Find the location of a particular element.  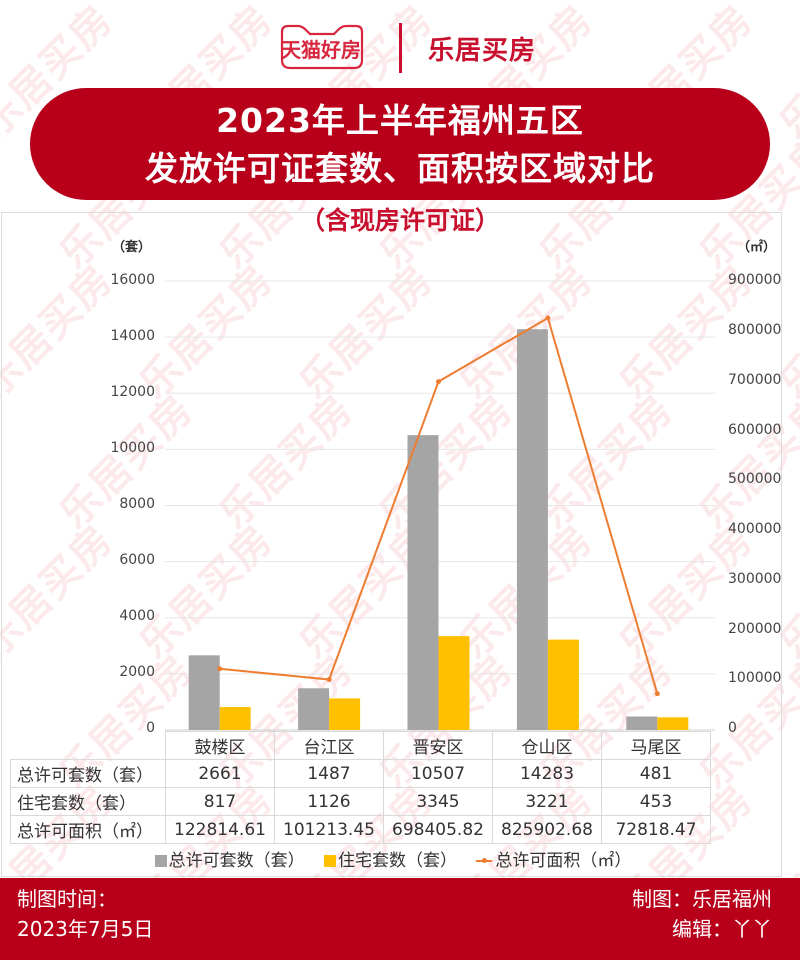

chart-title-line1: 2023年上半年福州五区 is located at coordinates (400, 120).